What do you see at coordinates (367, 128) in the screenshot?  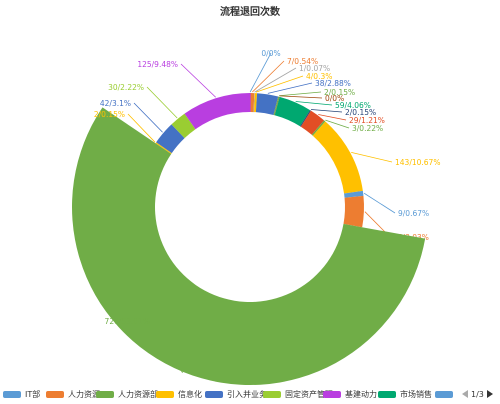 I see `slice-data-label: 3/0.22%` at bounding box center [367, 128].